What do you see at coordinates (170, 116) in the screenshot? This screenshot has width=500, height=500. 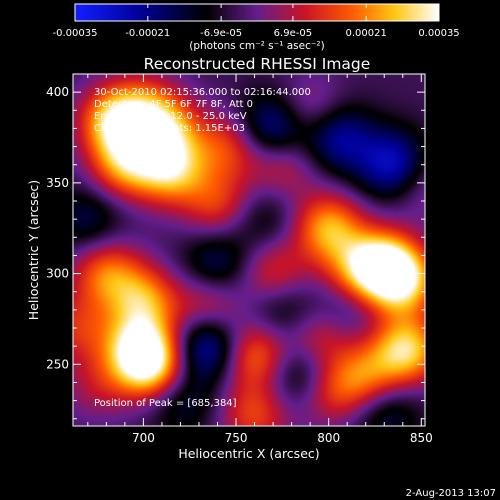 I see `annotation-energy-range: Energy Range: 12.0 - 25.0 keV` at bounding box center [170, 116].